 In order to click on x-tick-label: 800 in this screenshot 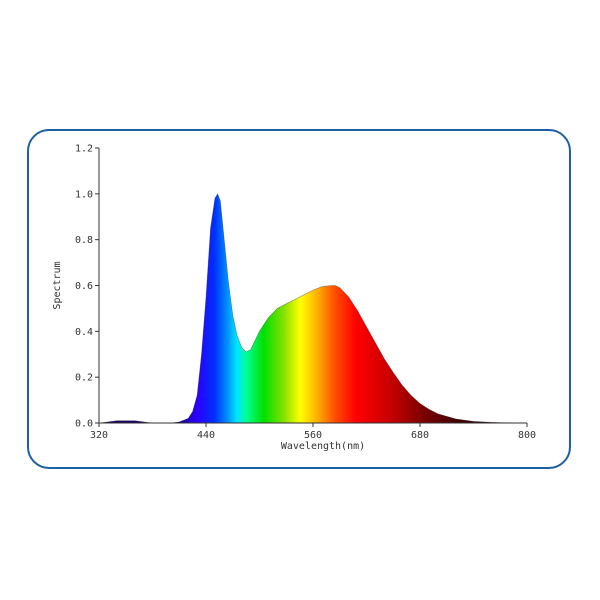, I will do `click(527, 435)`.